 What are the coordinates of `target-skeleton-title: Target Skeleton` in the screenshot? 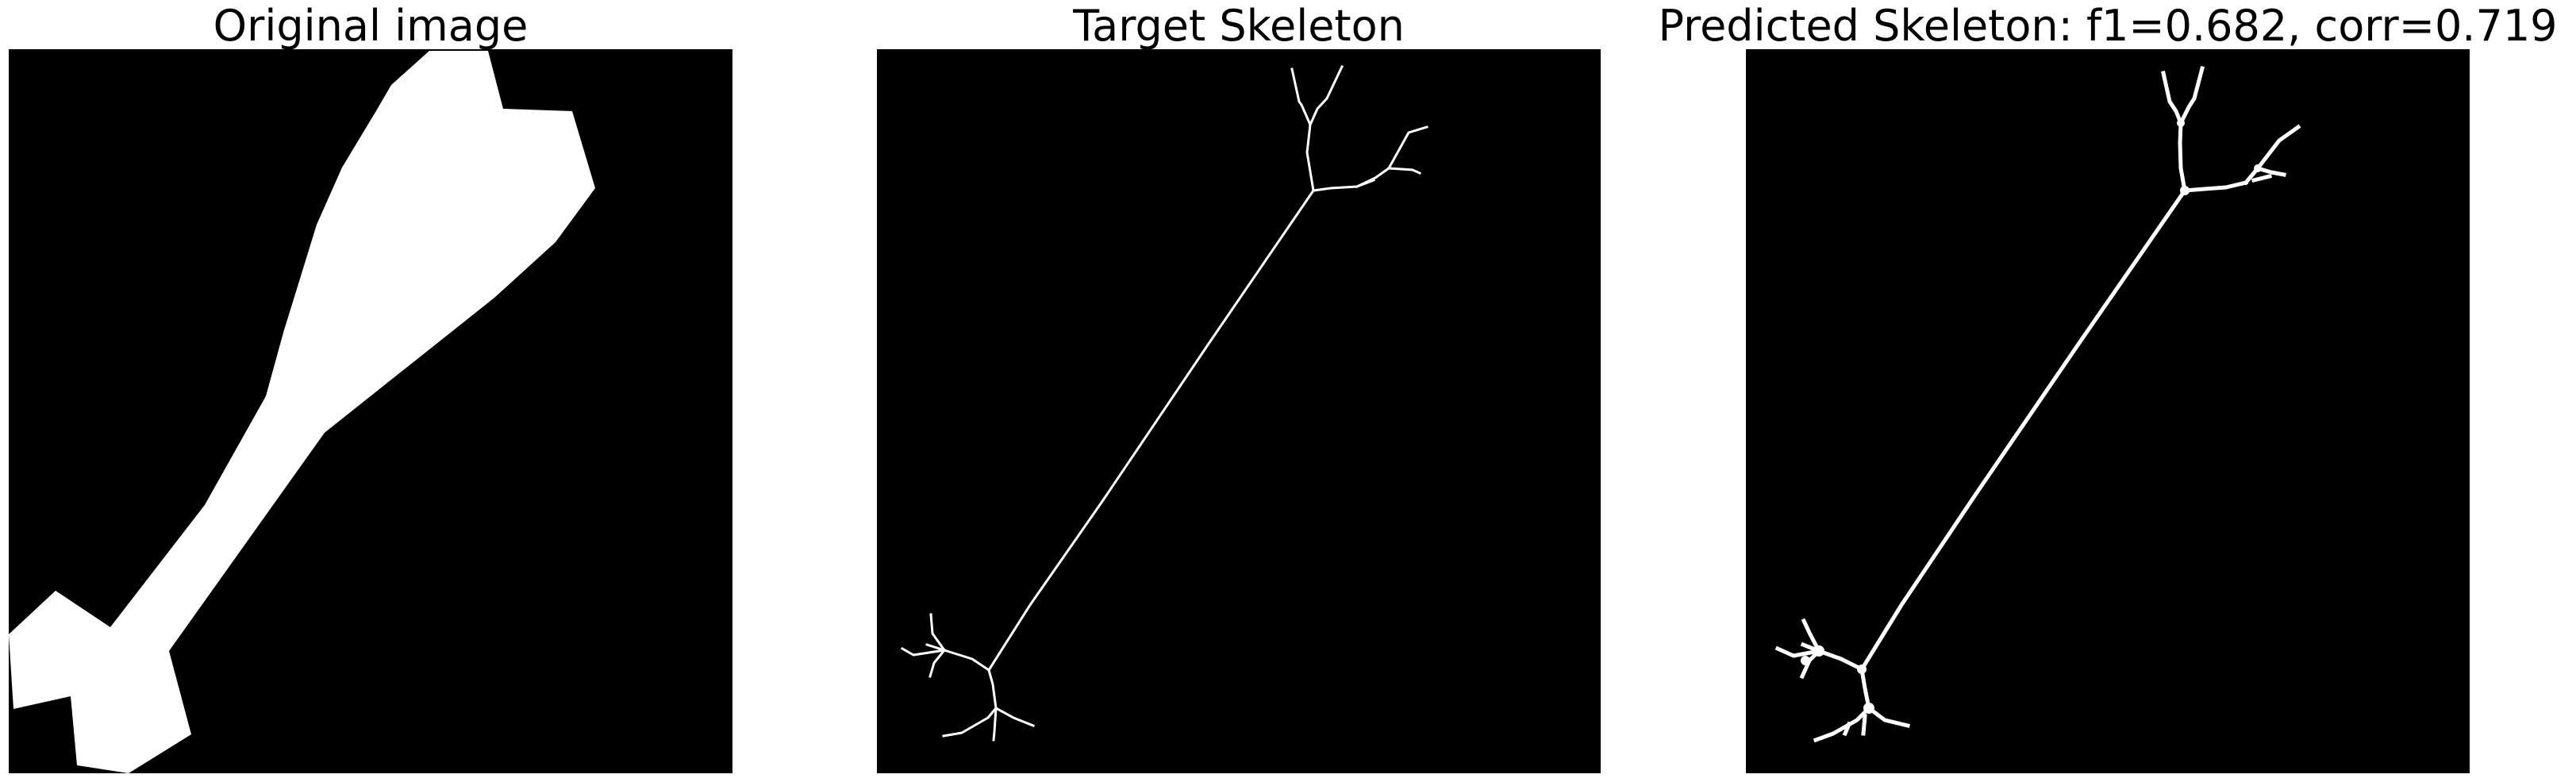 It's located at (1239, 26).